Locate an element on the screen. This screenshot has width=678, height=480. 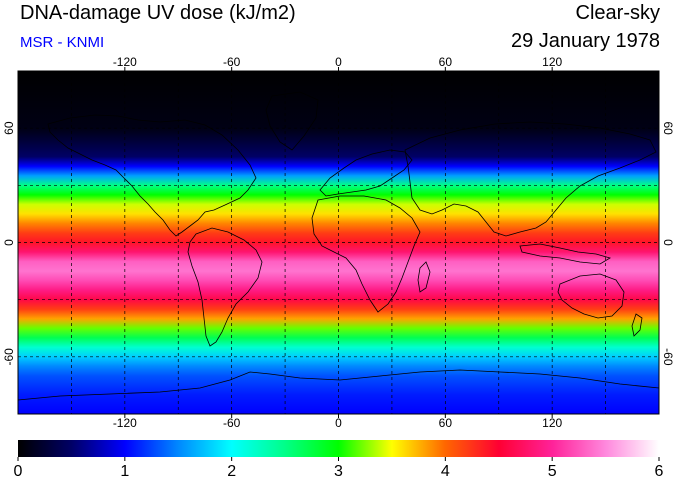
lon-label-top: -60 is located at coordinates (232, 62).